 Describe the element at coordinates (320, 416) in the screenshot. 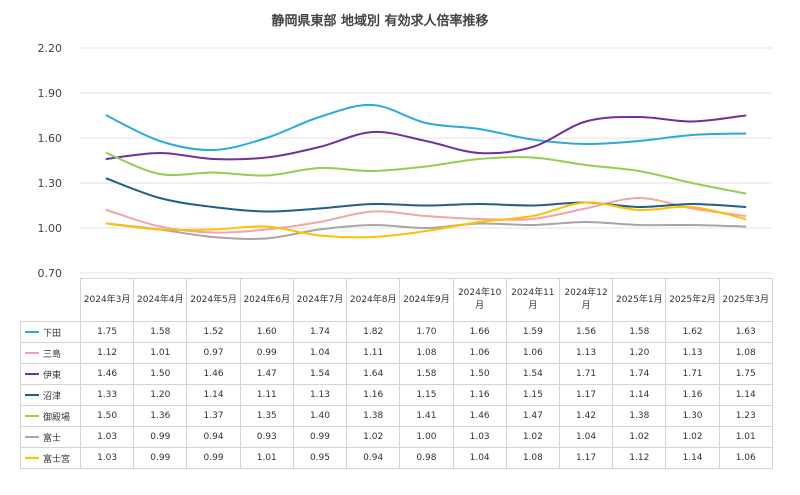

I see `data-label: 1.40` at that location.